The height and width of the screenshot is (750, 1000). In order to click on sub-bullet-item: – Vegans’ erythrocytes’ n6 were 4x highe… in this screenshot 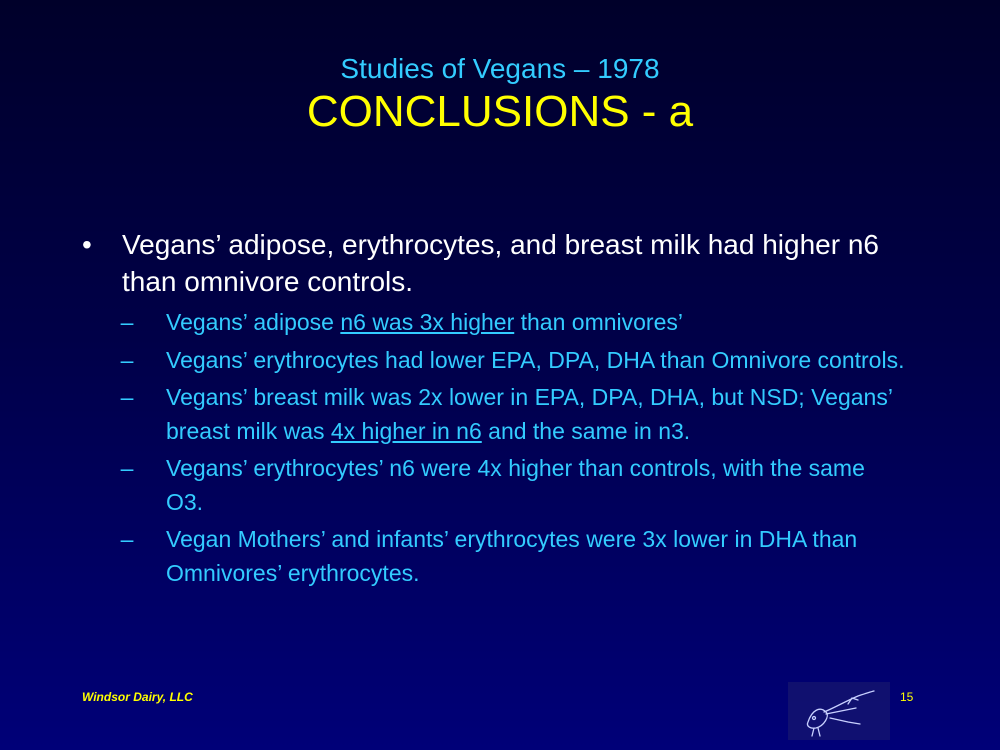, I will do `click(512, 485)`.